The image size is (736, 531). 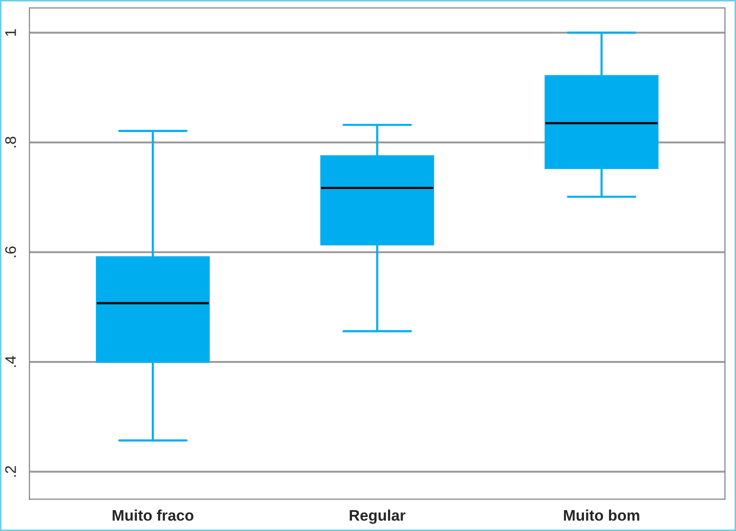 I want to click on x-tick-label: Muito bom, so click(x=602, y=515).